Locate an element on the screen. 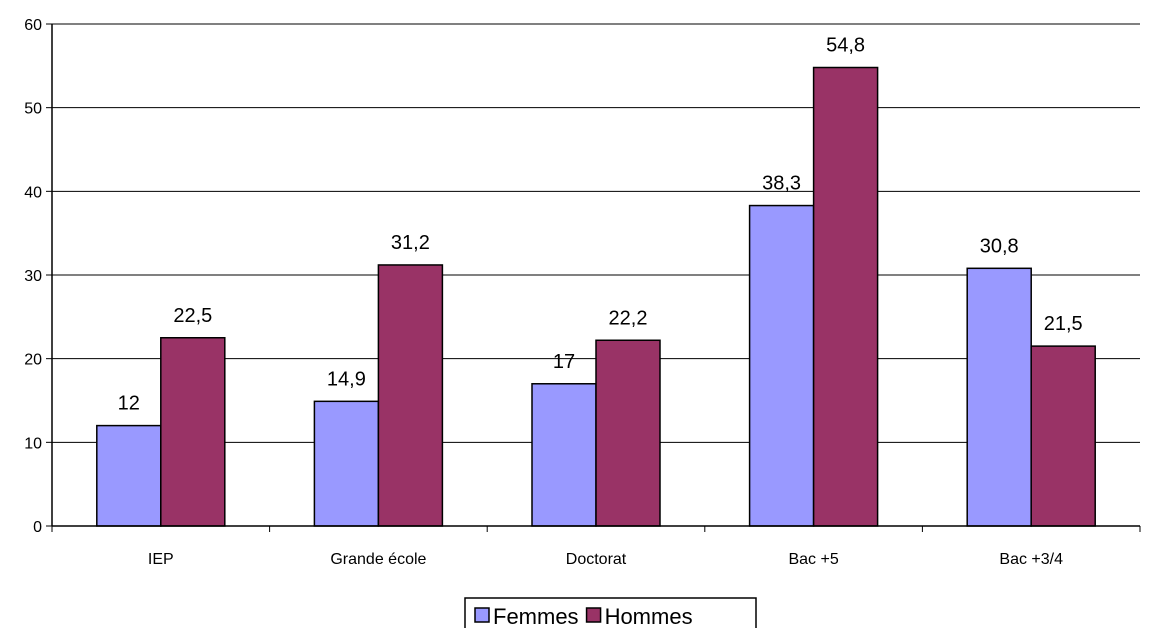 The image size is (1158, 628). legend-swatch-femmes is located at coordinates (482, 615).